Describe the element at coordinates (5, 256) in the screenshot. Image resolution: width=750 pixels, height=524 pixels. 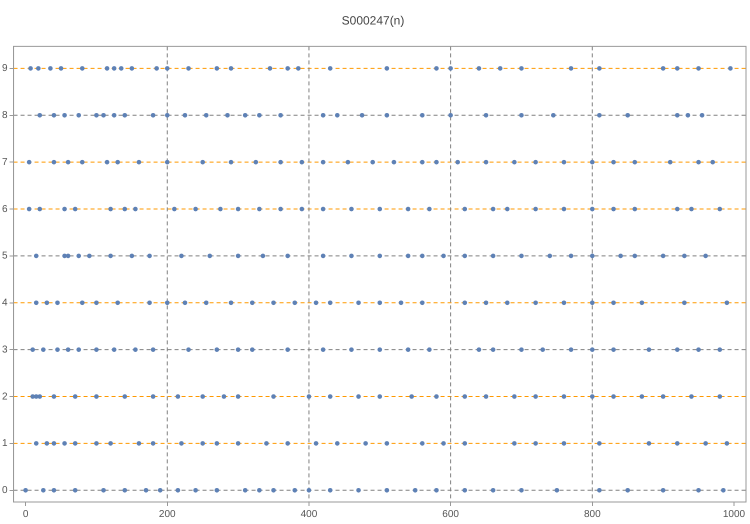
I see `y-tick-label: 5` at that location.